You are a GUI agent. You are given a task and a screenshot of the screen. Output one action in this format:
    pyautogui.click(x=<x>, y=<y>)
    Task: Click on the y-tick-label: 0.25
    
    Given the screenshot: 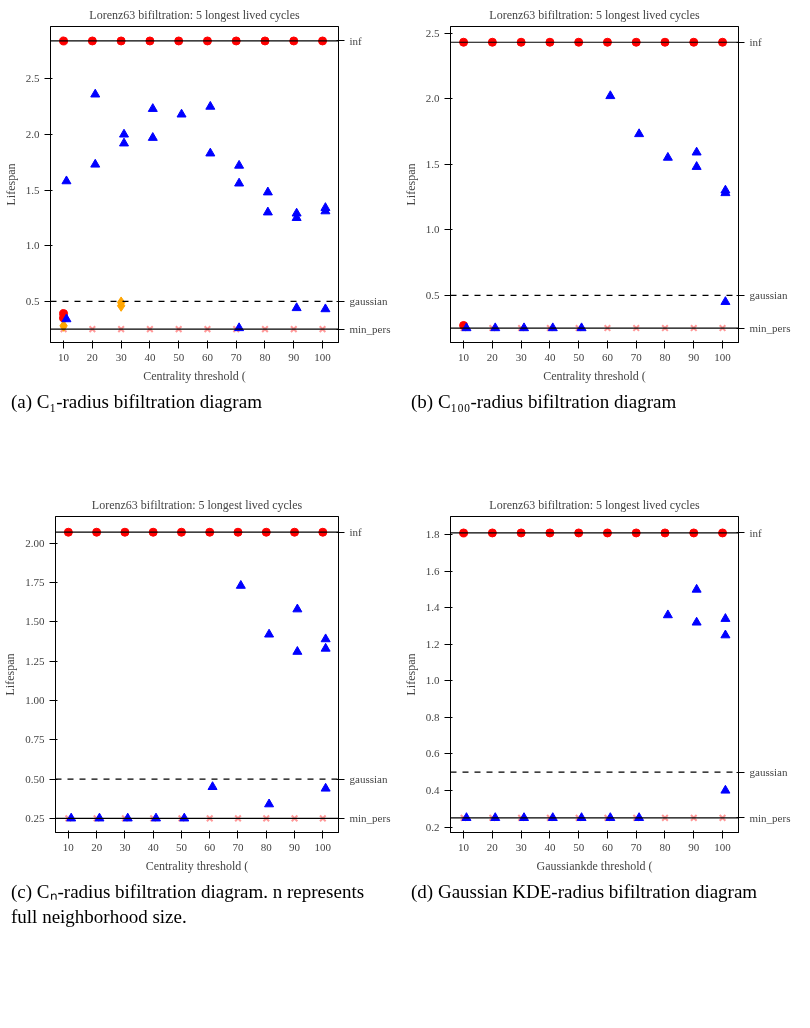 What is the action you would take?
    pyautogui.click(x=35, y=817)
    